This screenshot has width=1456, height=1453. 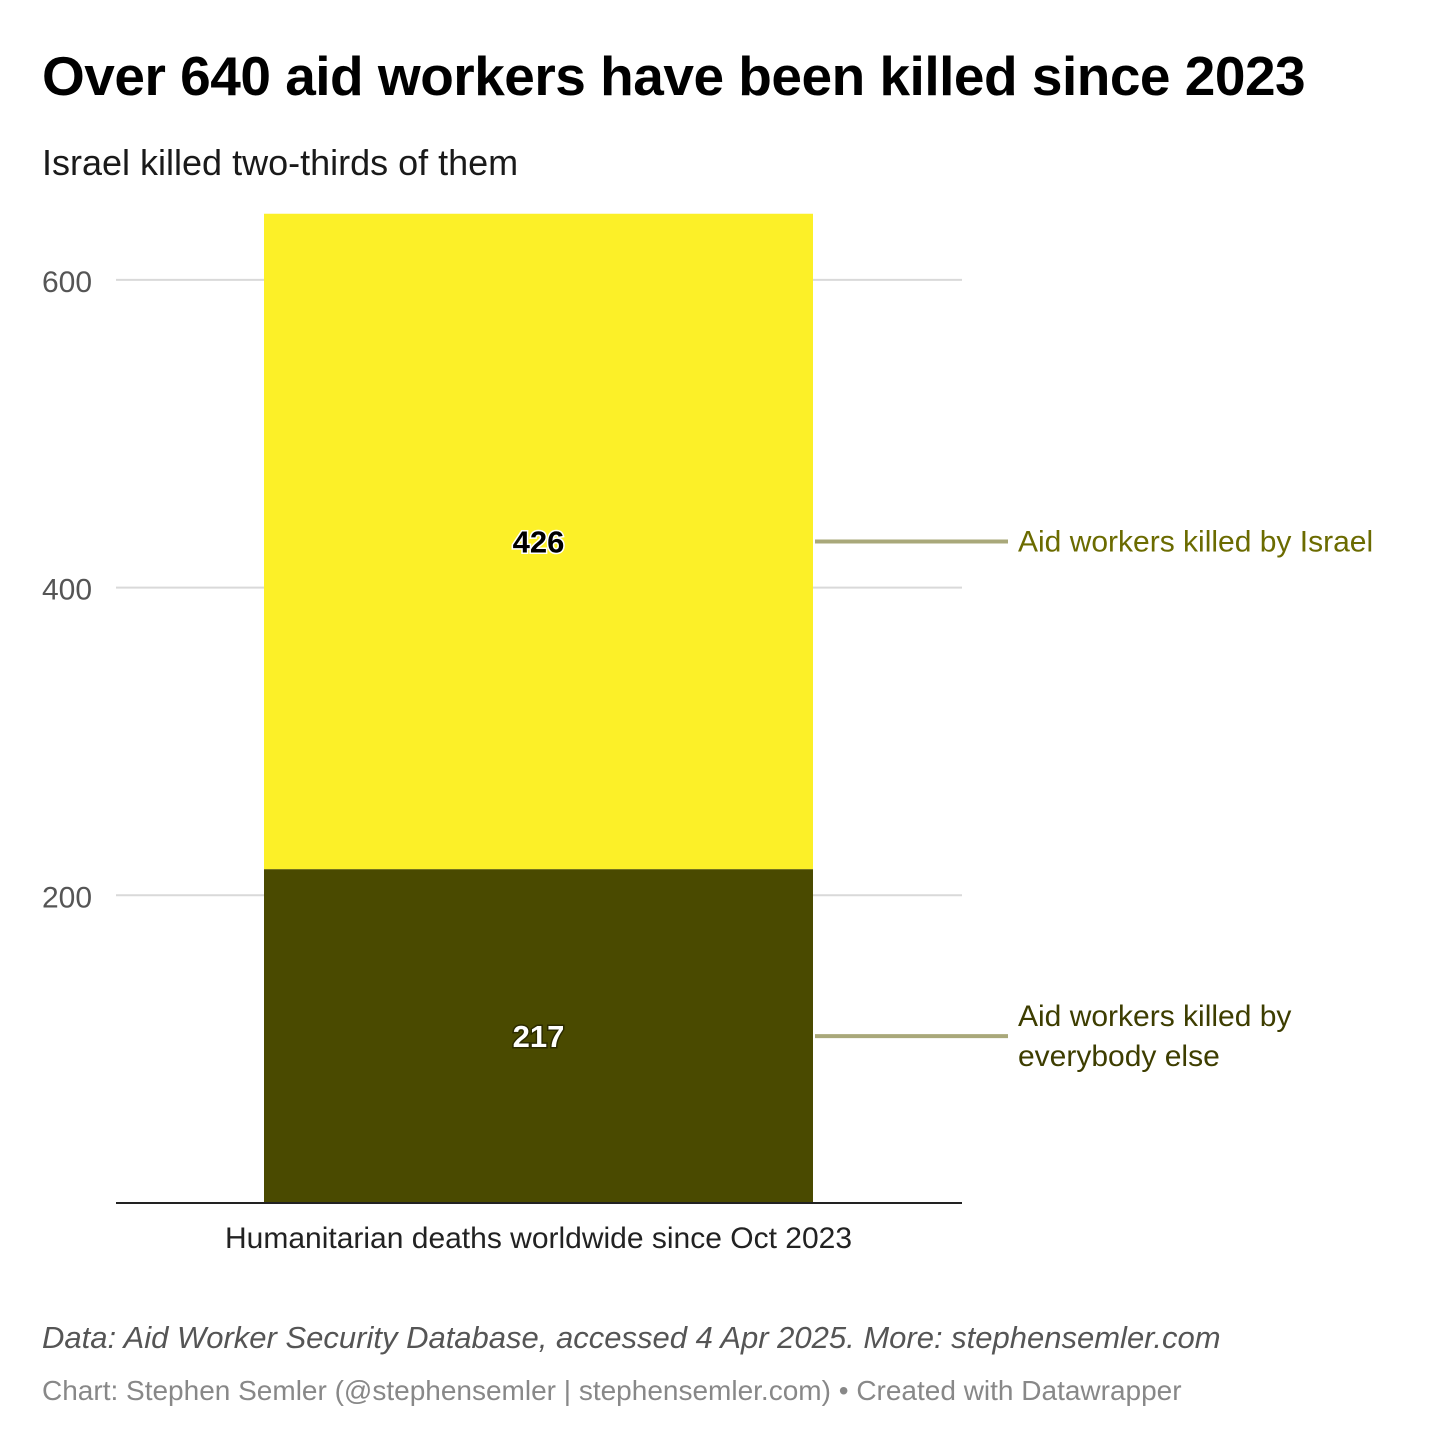 I want to click on y-tick-label: 400, so click(x=67, y=590).